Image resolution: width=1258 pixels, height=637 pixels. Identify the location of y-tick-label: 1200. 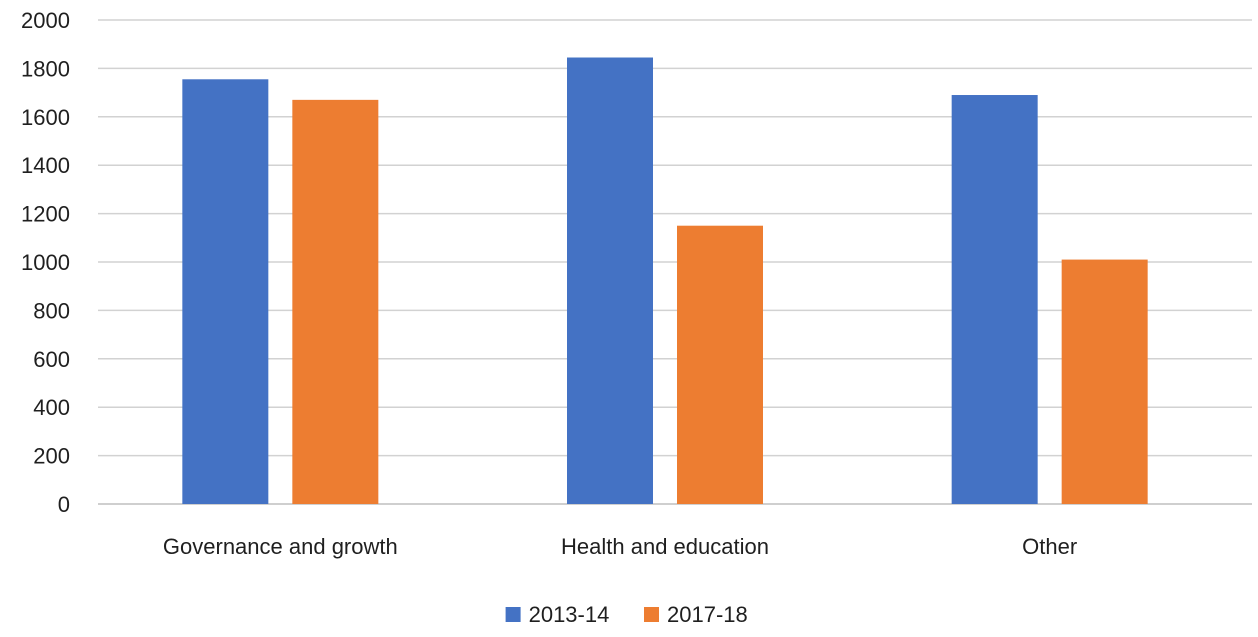
(45, 214).